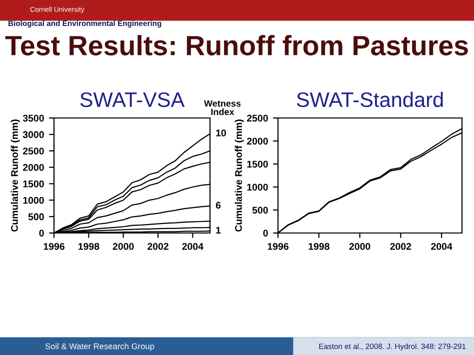 The width and height of the screenshot is (474, 355). Describe the element at coordinates (218, 230) in the screenshot. I see `series-label: 1` at that location.